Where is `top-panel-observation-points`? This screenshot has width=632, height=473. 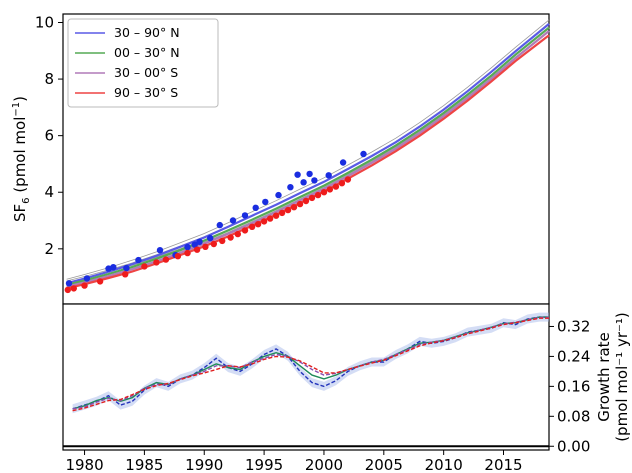 top-panel-observation-points is located at coordinates (215, 222).